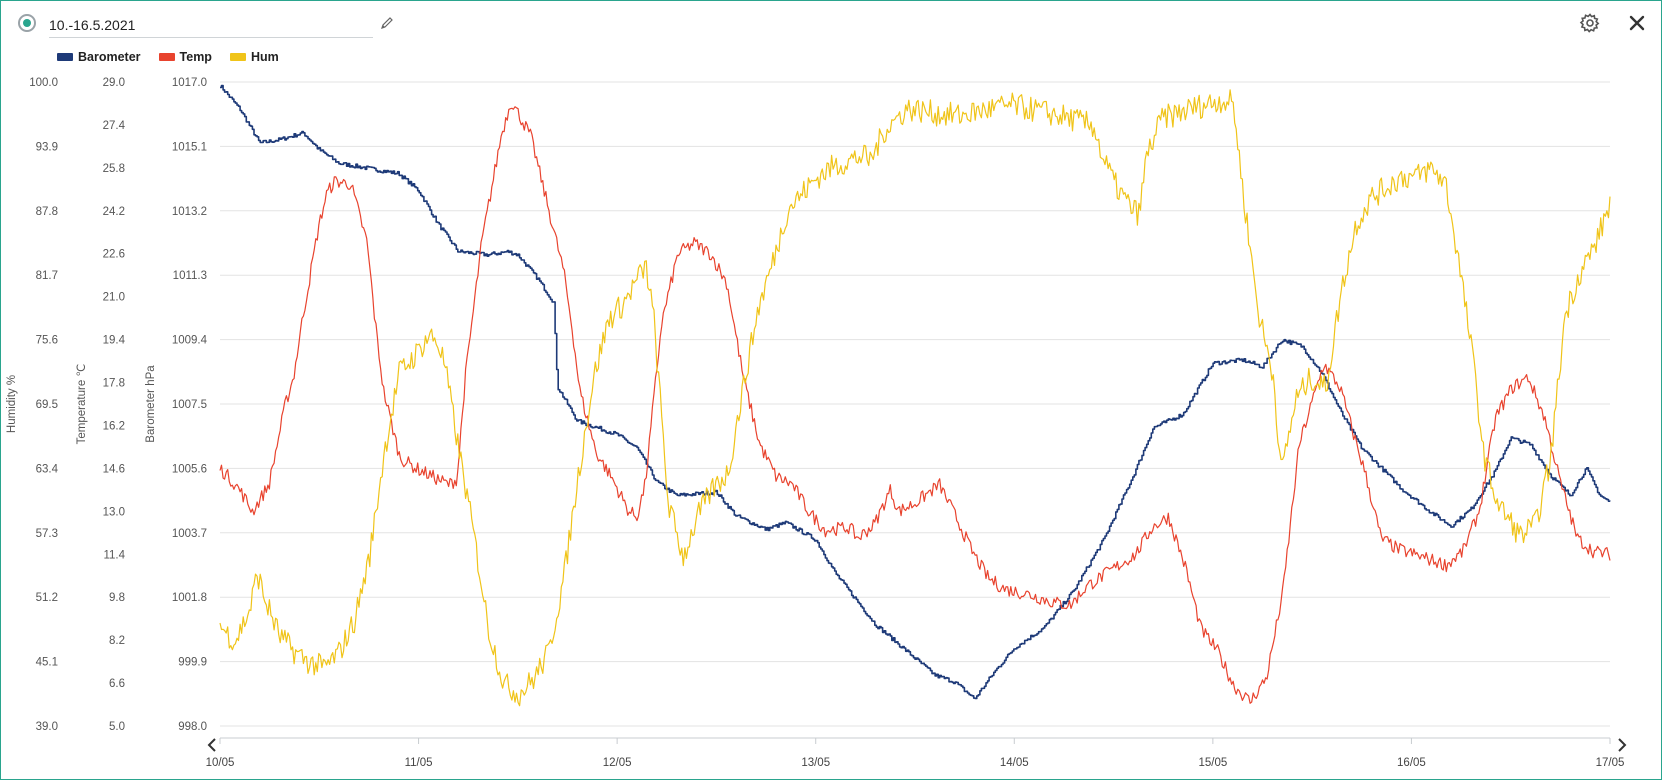  What do you see at coordinates (47, 341) in the screenshot?
I see `y-tick-label-hum: 75.6` at bounding box center [47, 341].